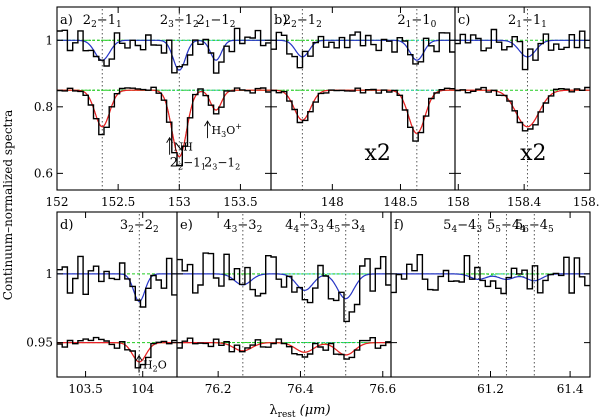 Image resolution: width=600 pixels, height=420 pixels. What do you see at coordinates (222, 164) in the screenshot?
I see `species-transition-label: 23−12` at bounding box center [222, 164].